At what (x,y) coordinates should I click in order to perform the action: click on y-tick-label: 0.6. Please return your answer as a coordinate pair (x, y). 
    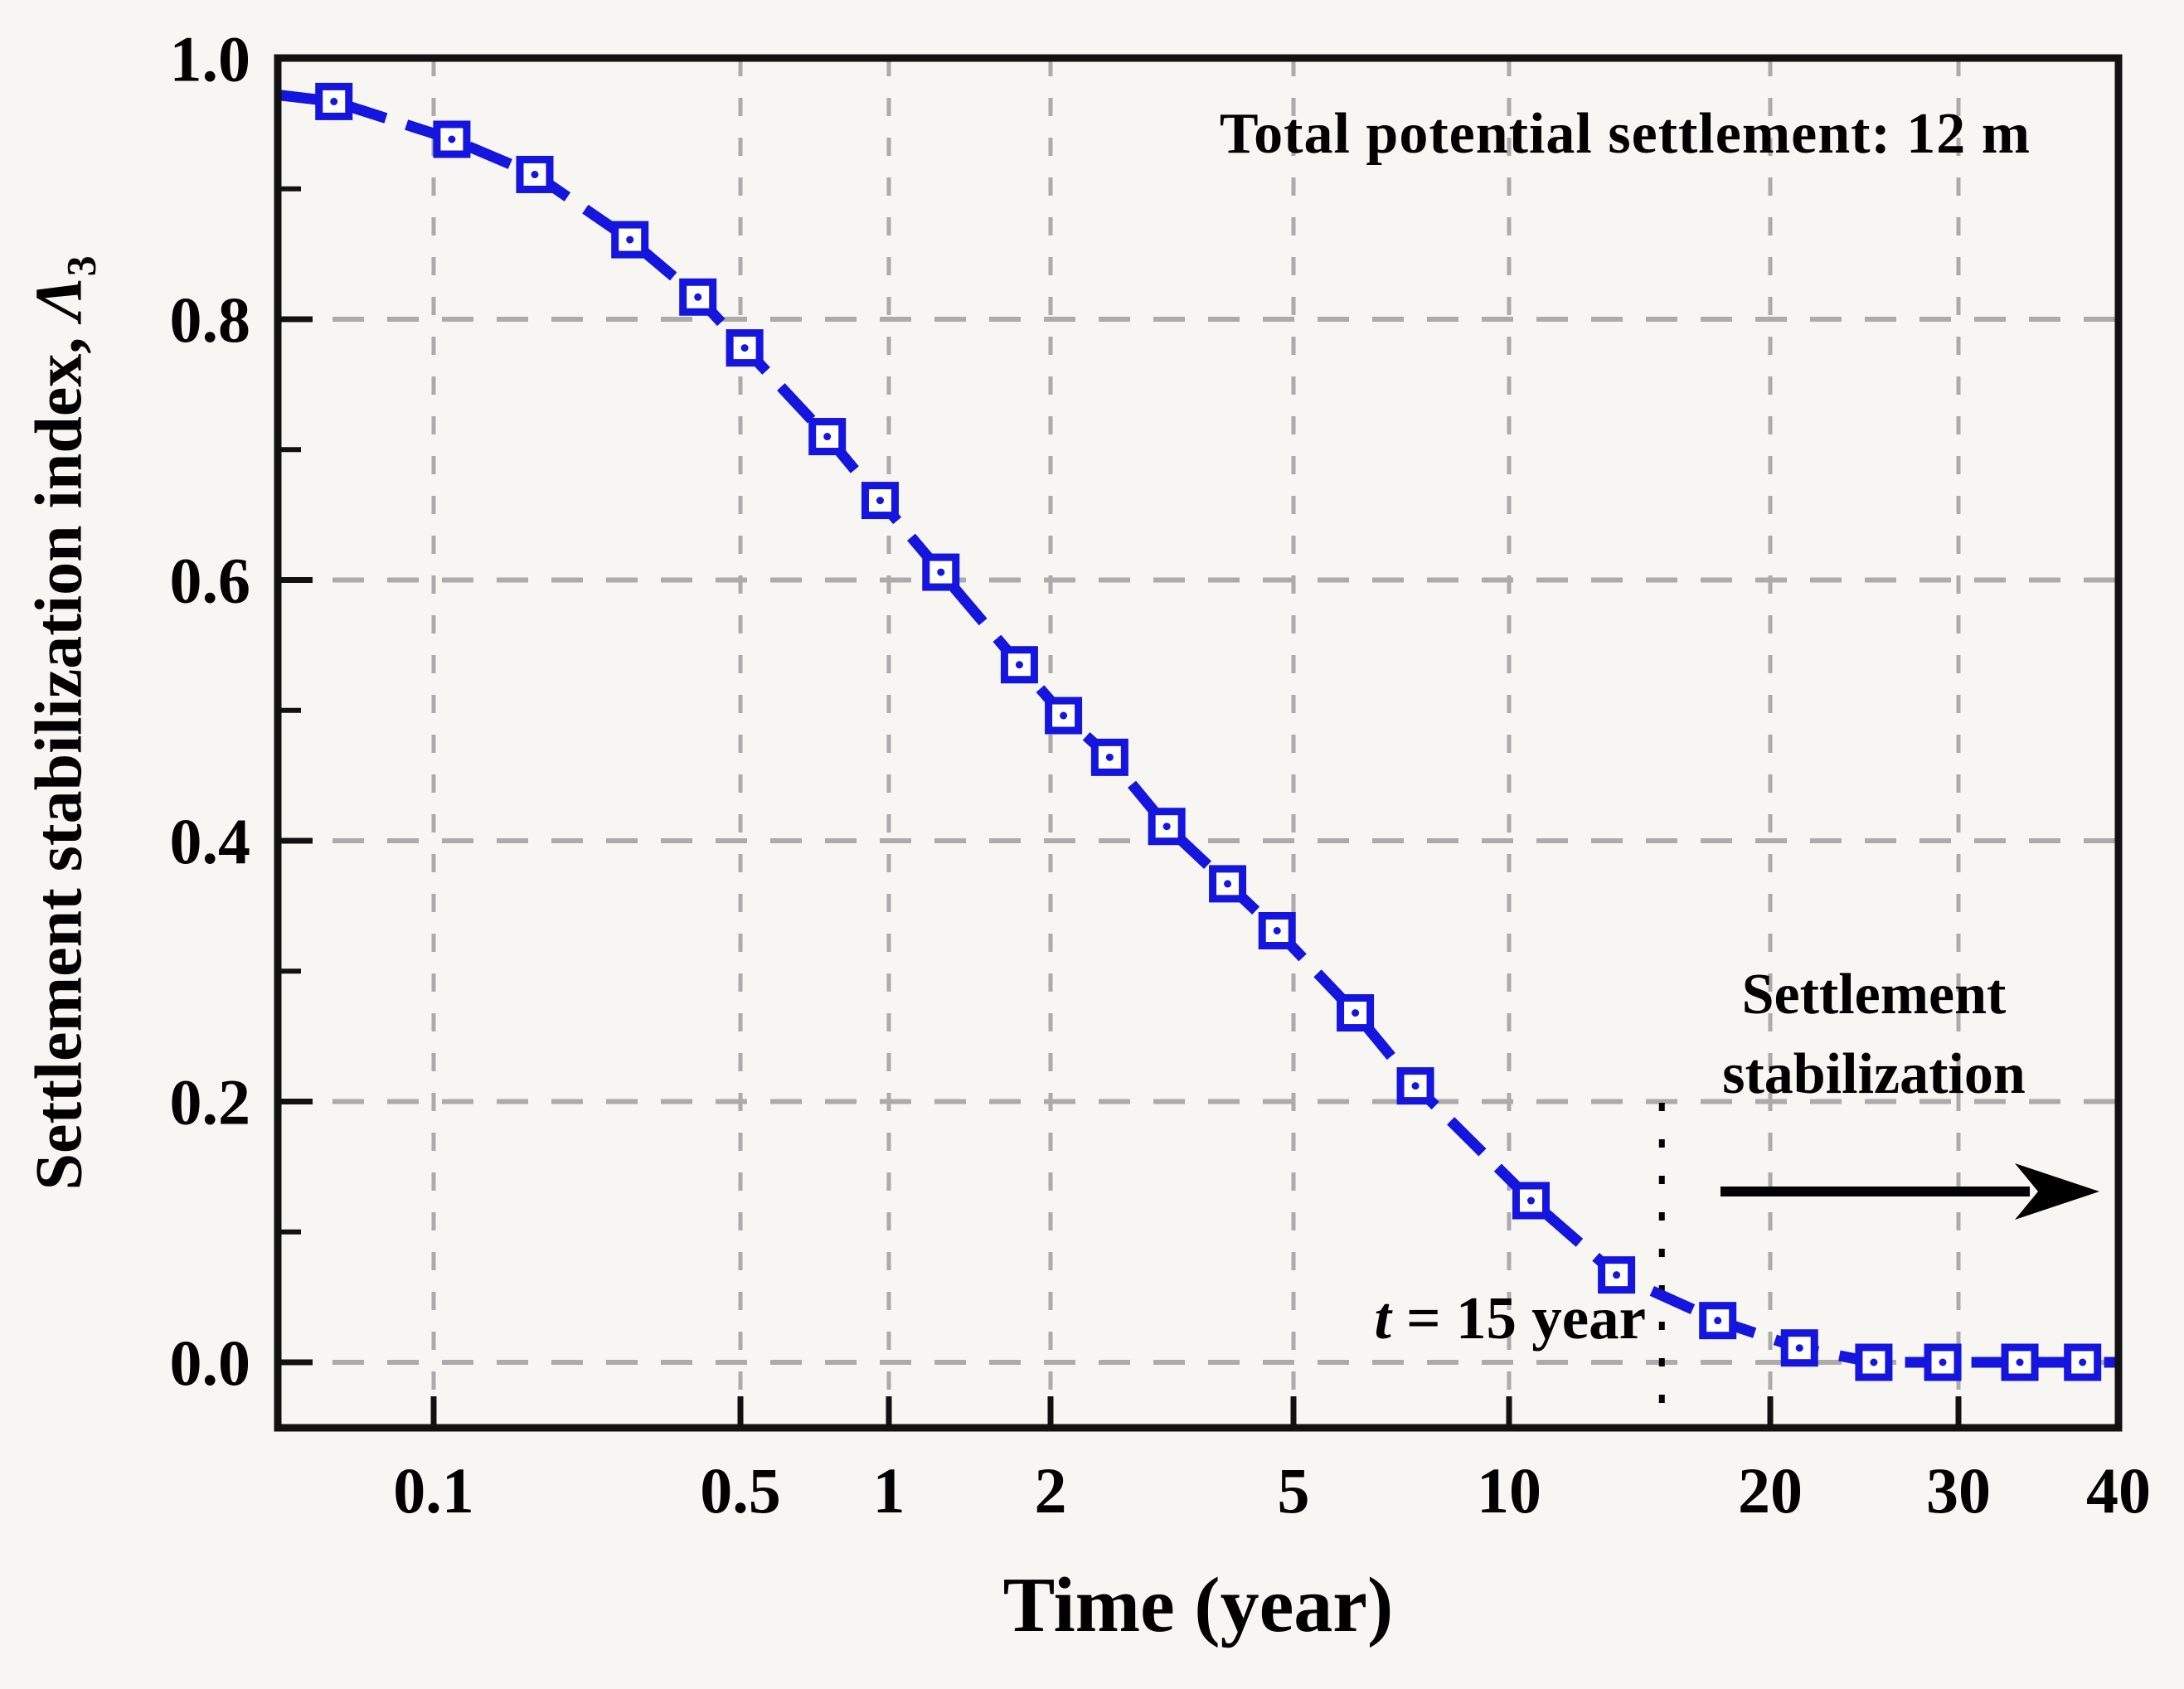
    Looking at the image, I should click on (210, 581).